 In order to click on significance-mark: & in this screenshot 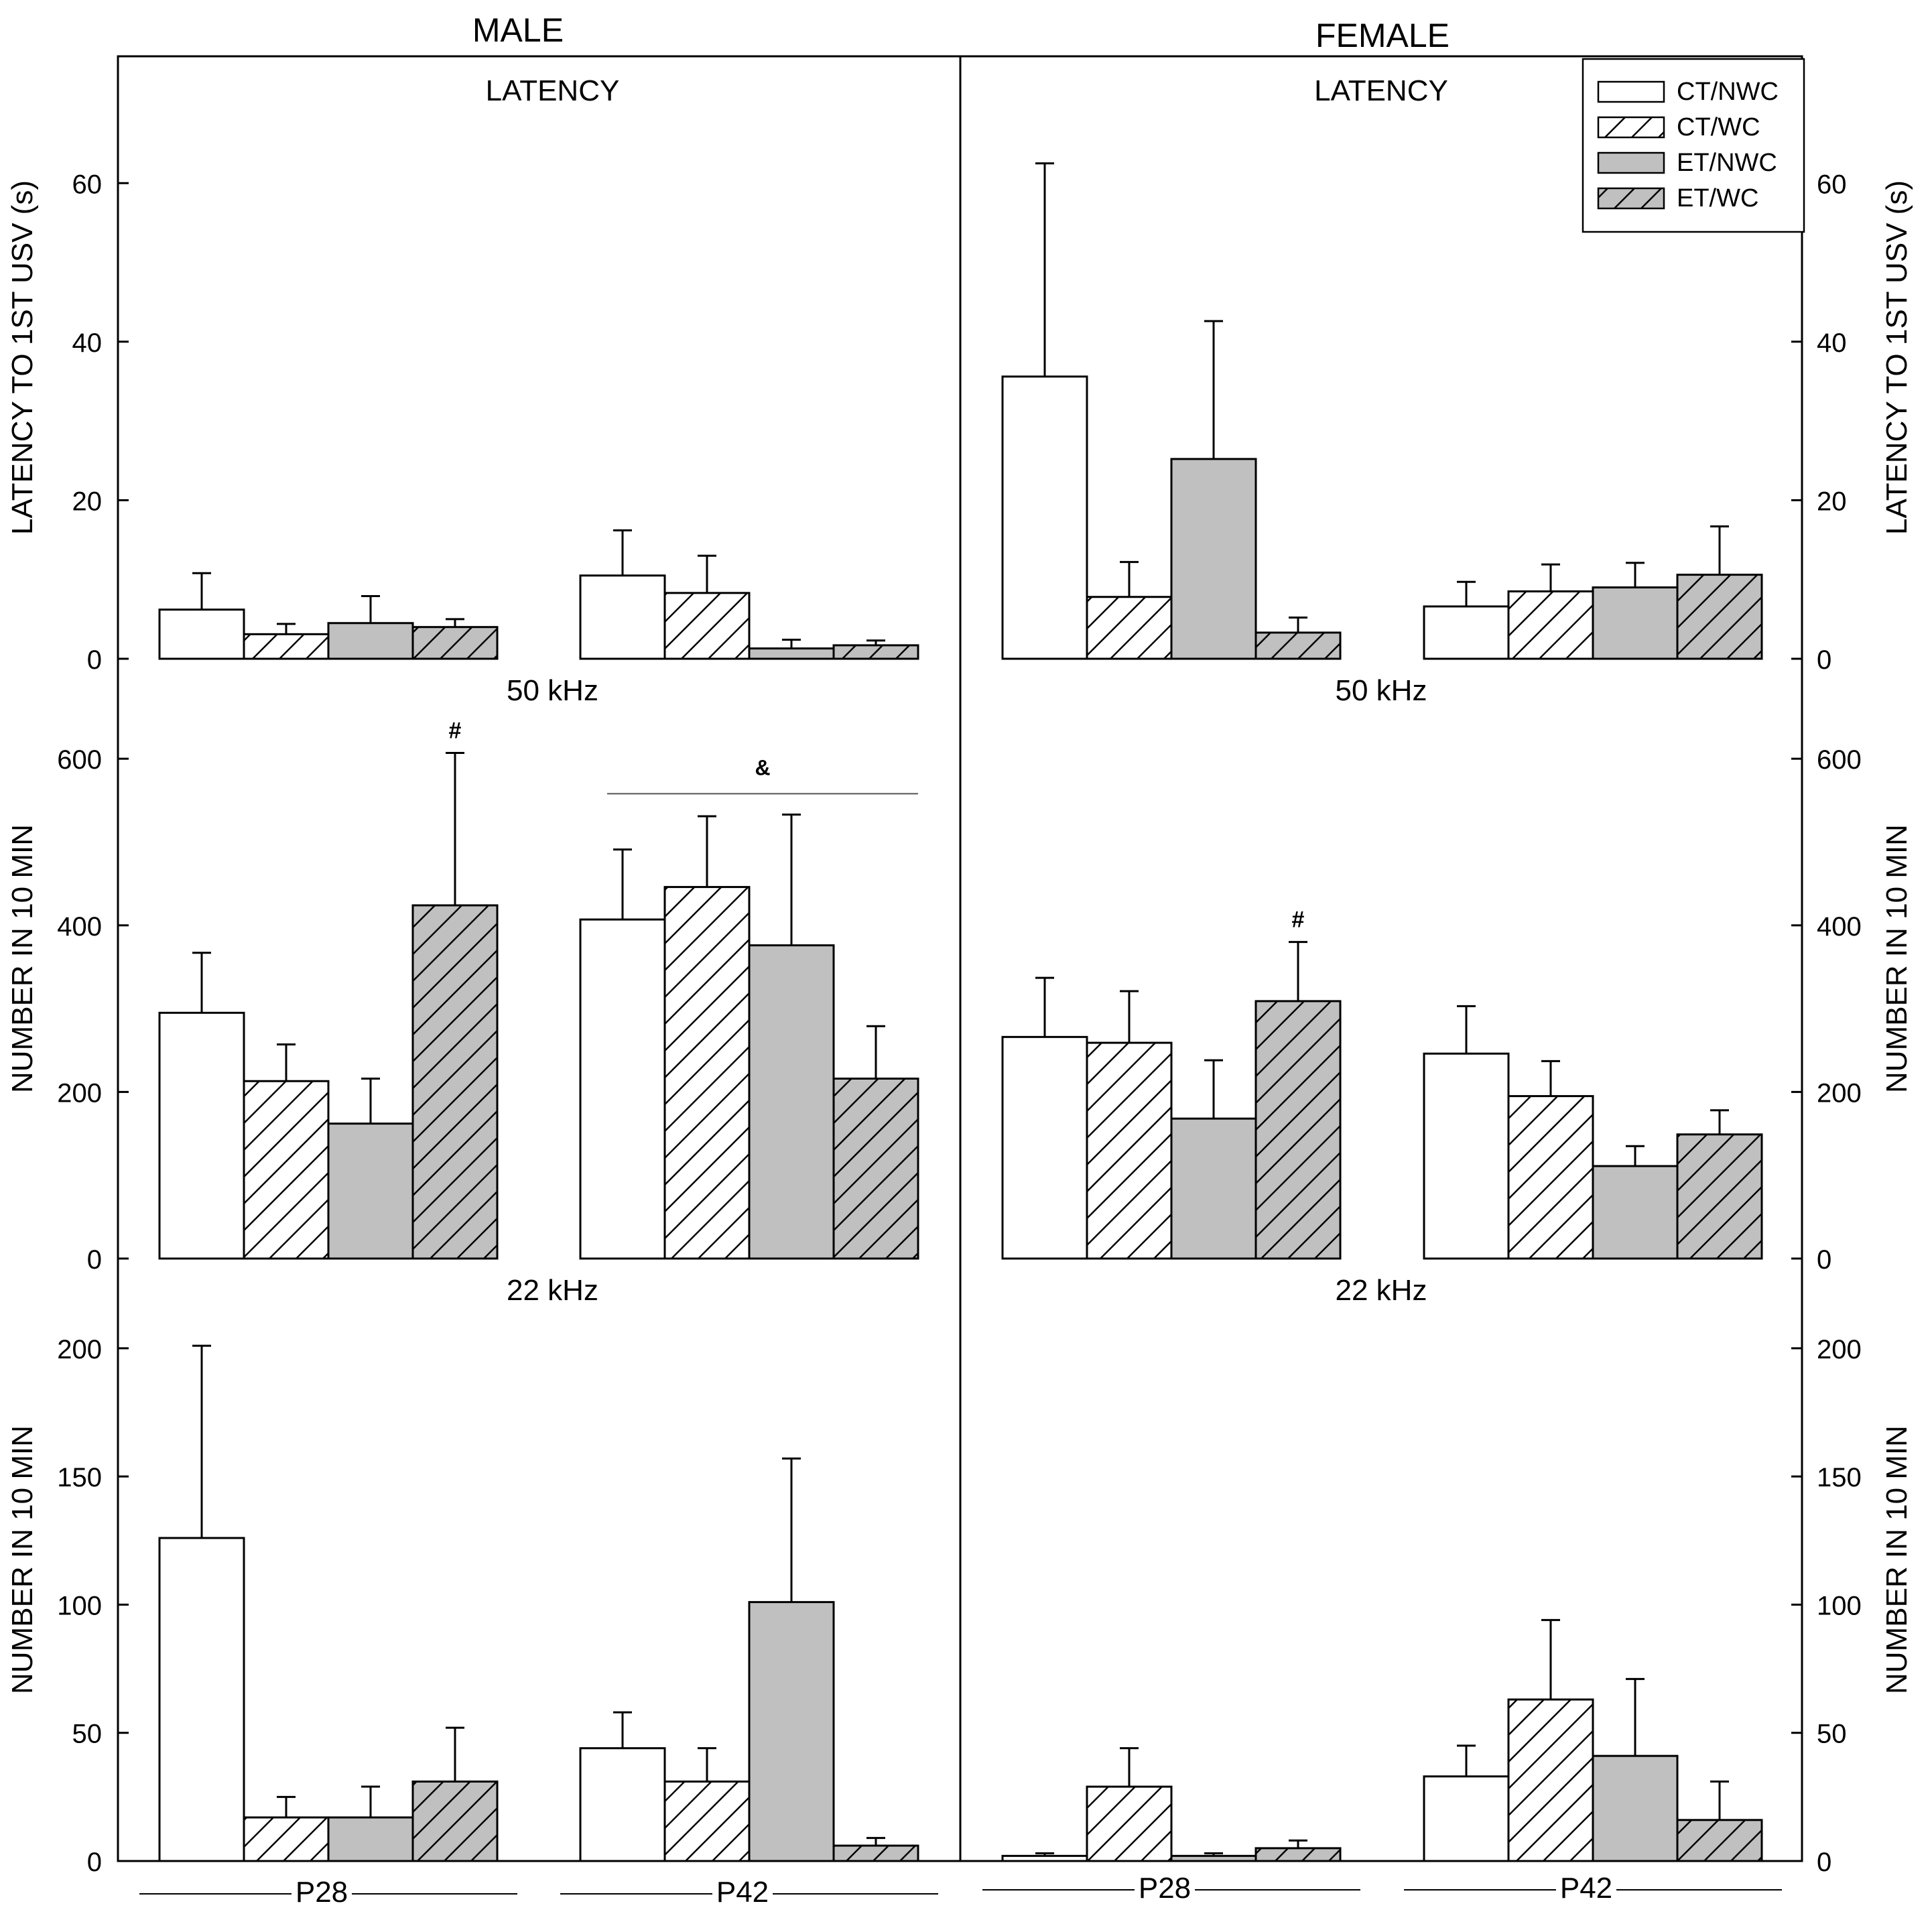, I will do `click(762, 767)`.